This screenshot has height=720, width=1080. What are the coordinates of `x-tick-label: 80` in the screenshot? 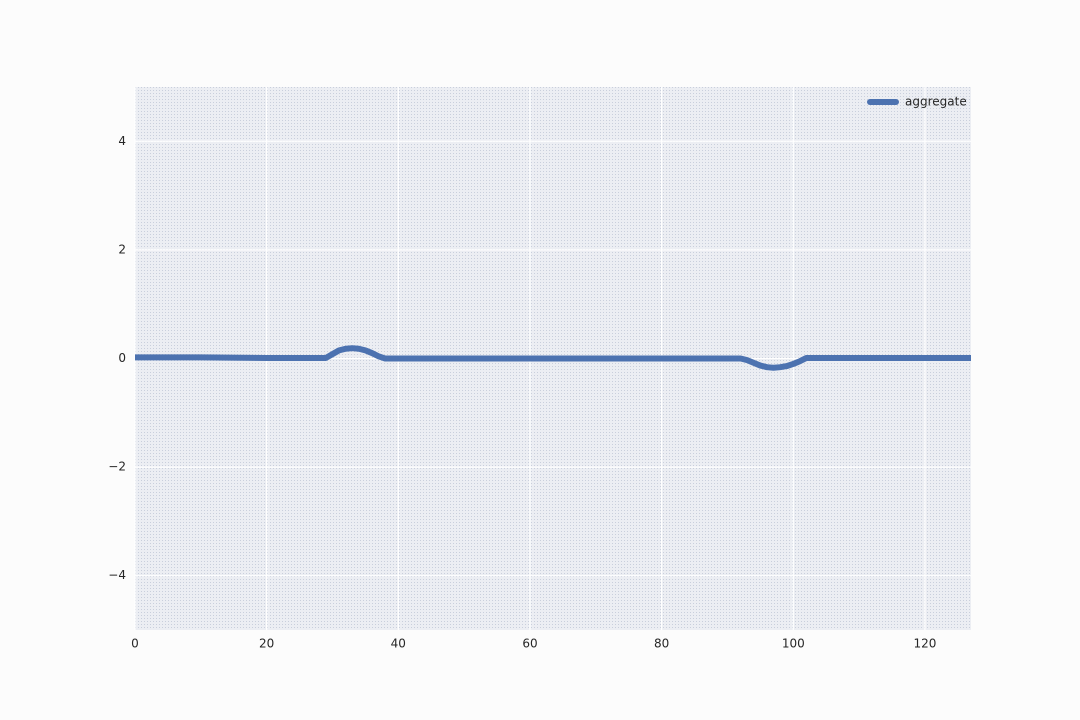 It's located at (661, 644).